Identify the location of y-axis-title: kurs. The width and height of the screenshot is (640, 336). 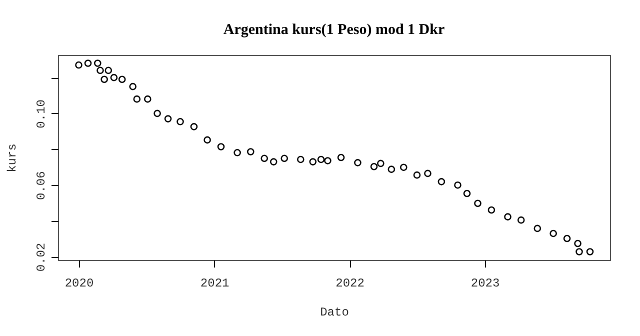
(13, 158).